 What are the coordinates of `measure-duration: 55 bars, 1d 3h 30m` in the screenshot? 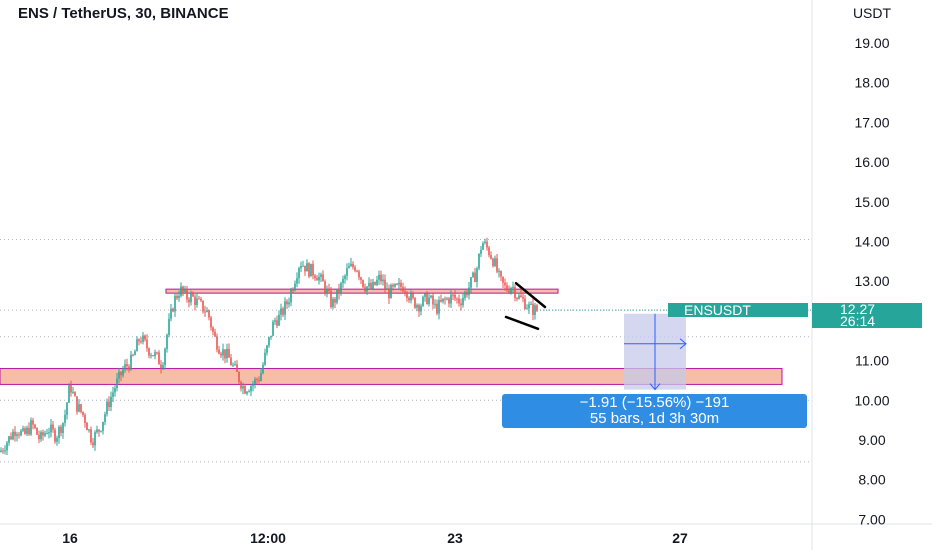 It's located at (654, 418).